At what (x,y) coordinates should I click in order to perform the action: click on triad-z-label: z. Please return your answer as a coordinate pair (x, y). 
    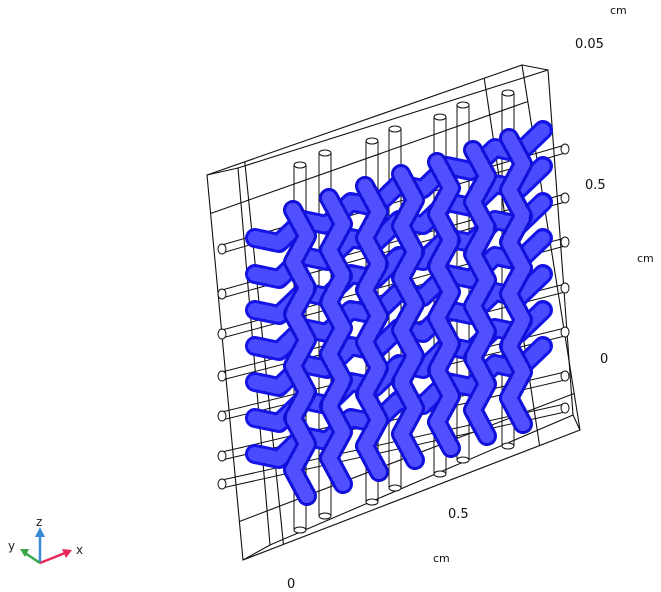
    Looking at the image, I should click on (39, 522).